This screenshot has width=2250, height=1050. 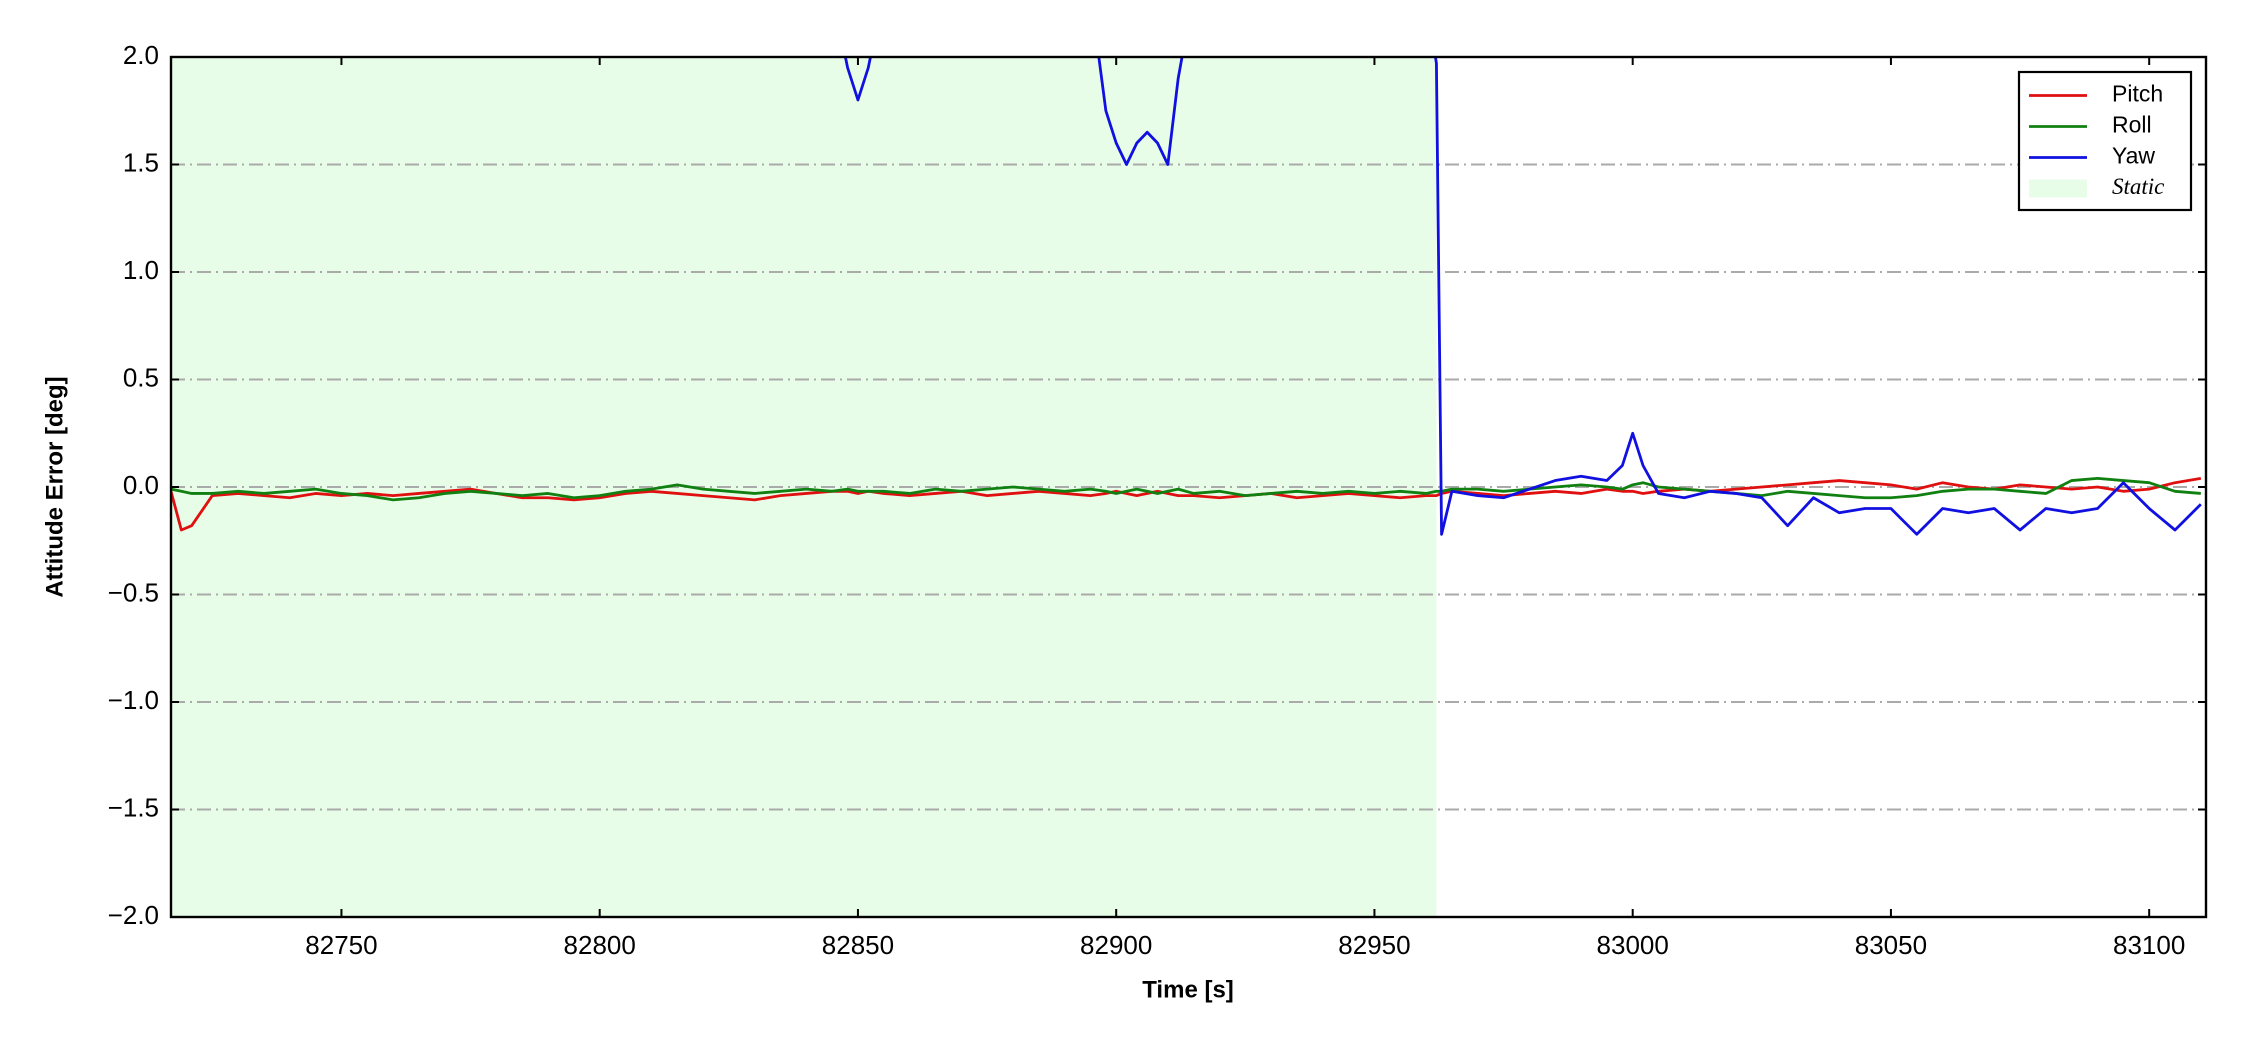 What do you see at coordinates (133, 700) in the screenshot?
I see `y-tick-label: −1.0` at bounding box center [133, 700].